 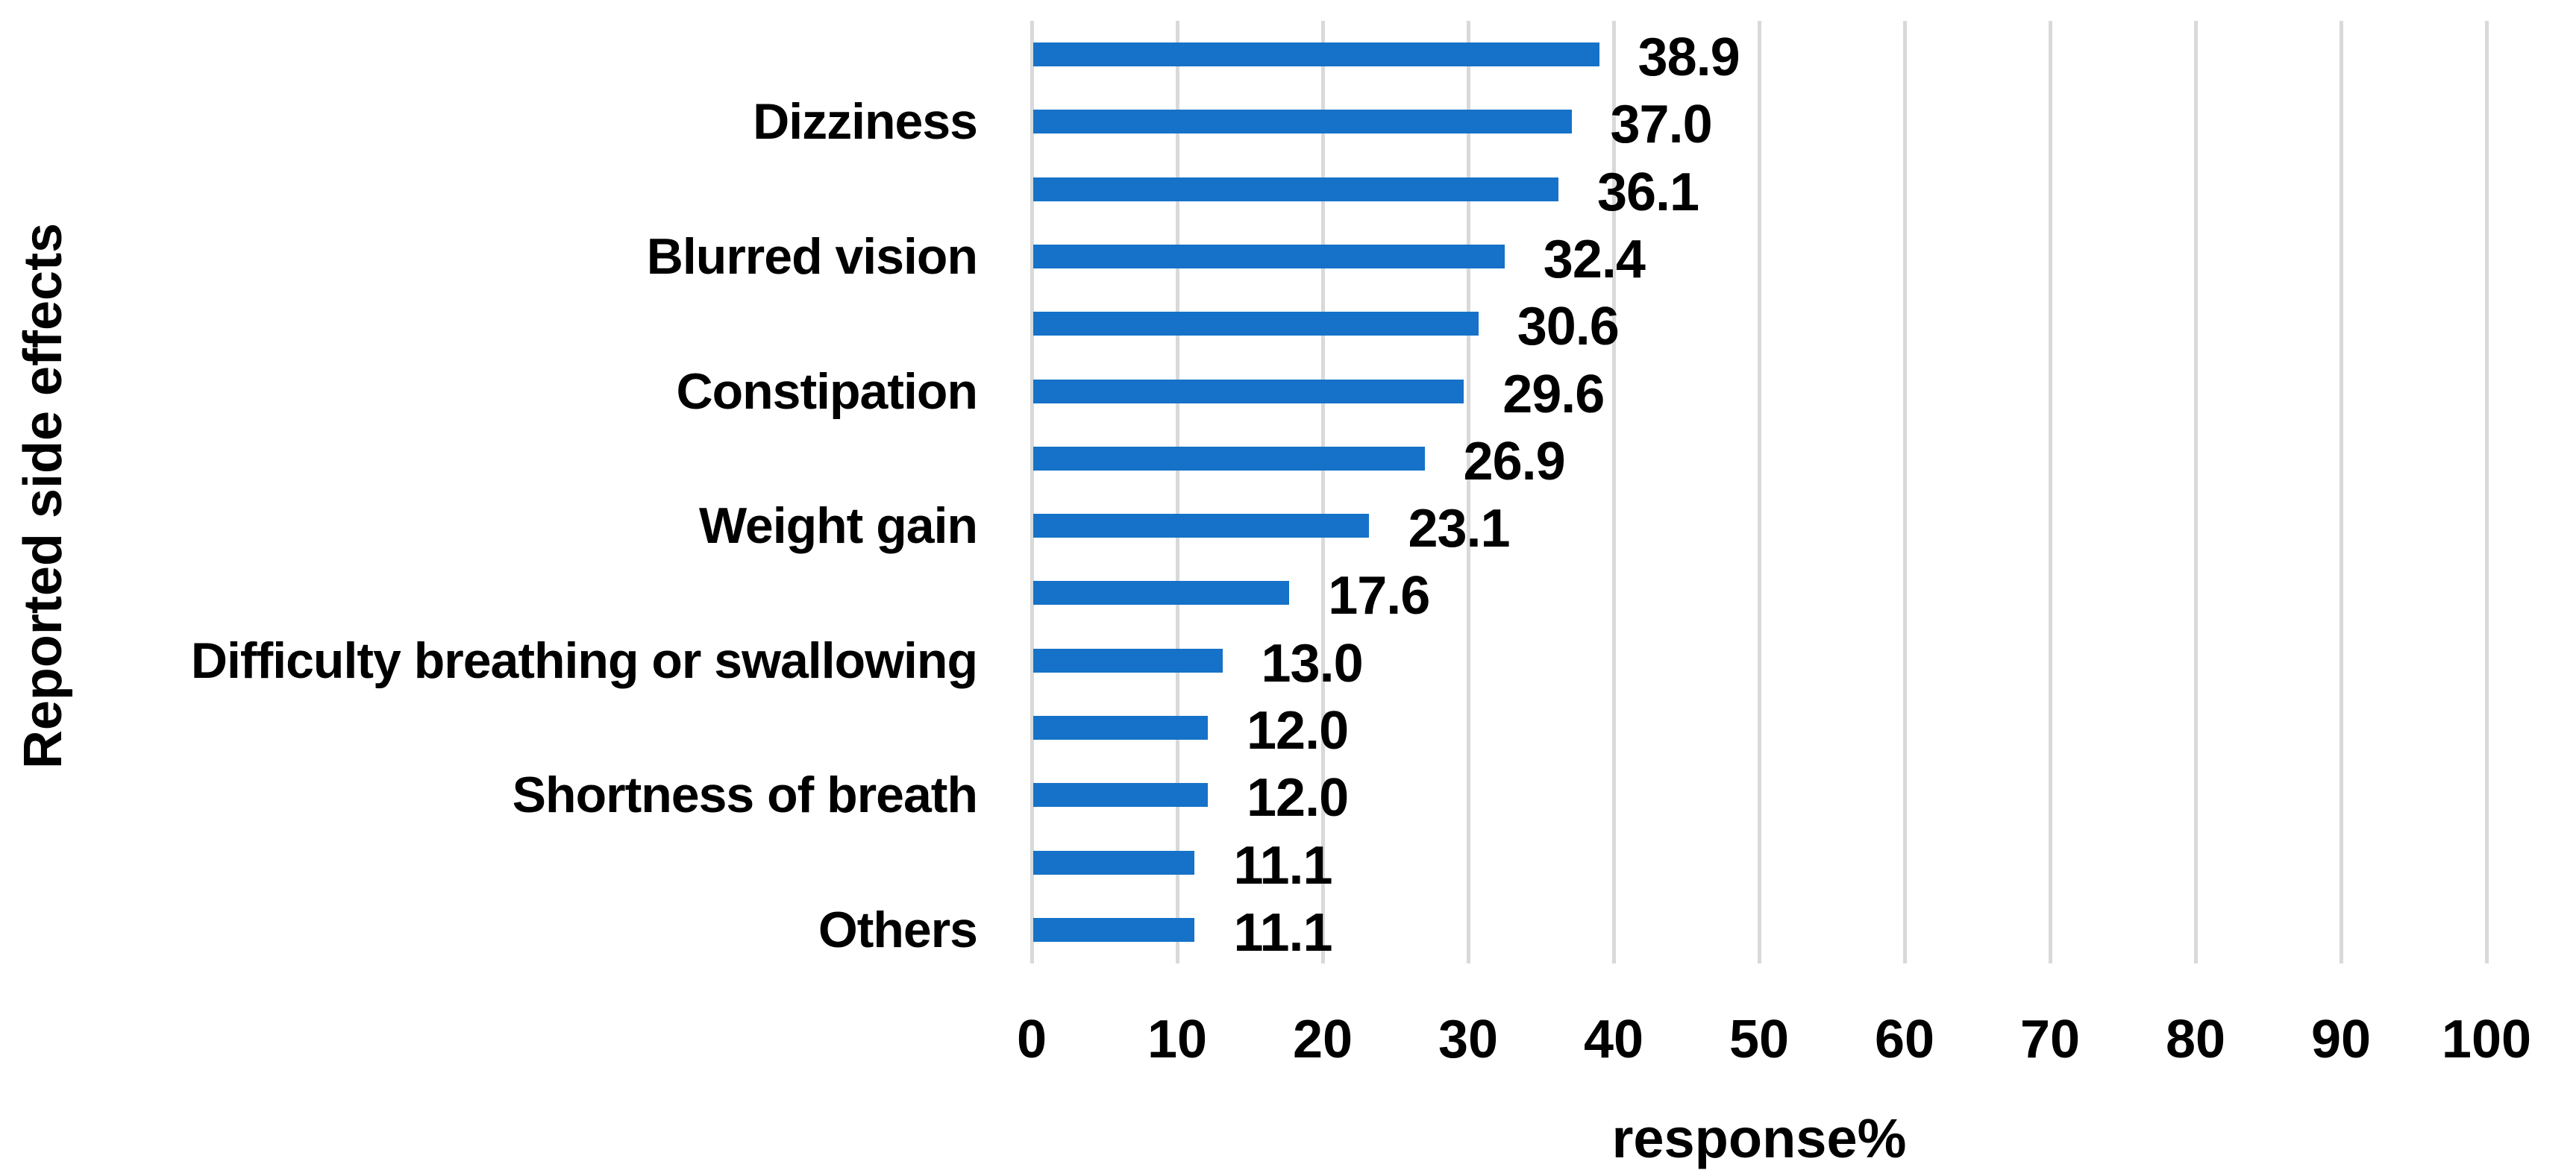 What do you see at coordinates (1647, 192) in the screenshot?
I see `bar-value-label: 36.1` at bounding box center [1647, 192].